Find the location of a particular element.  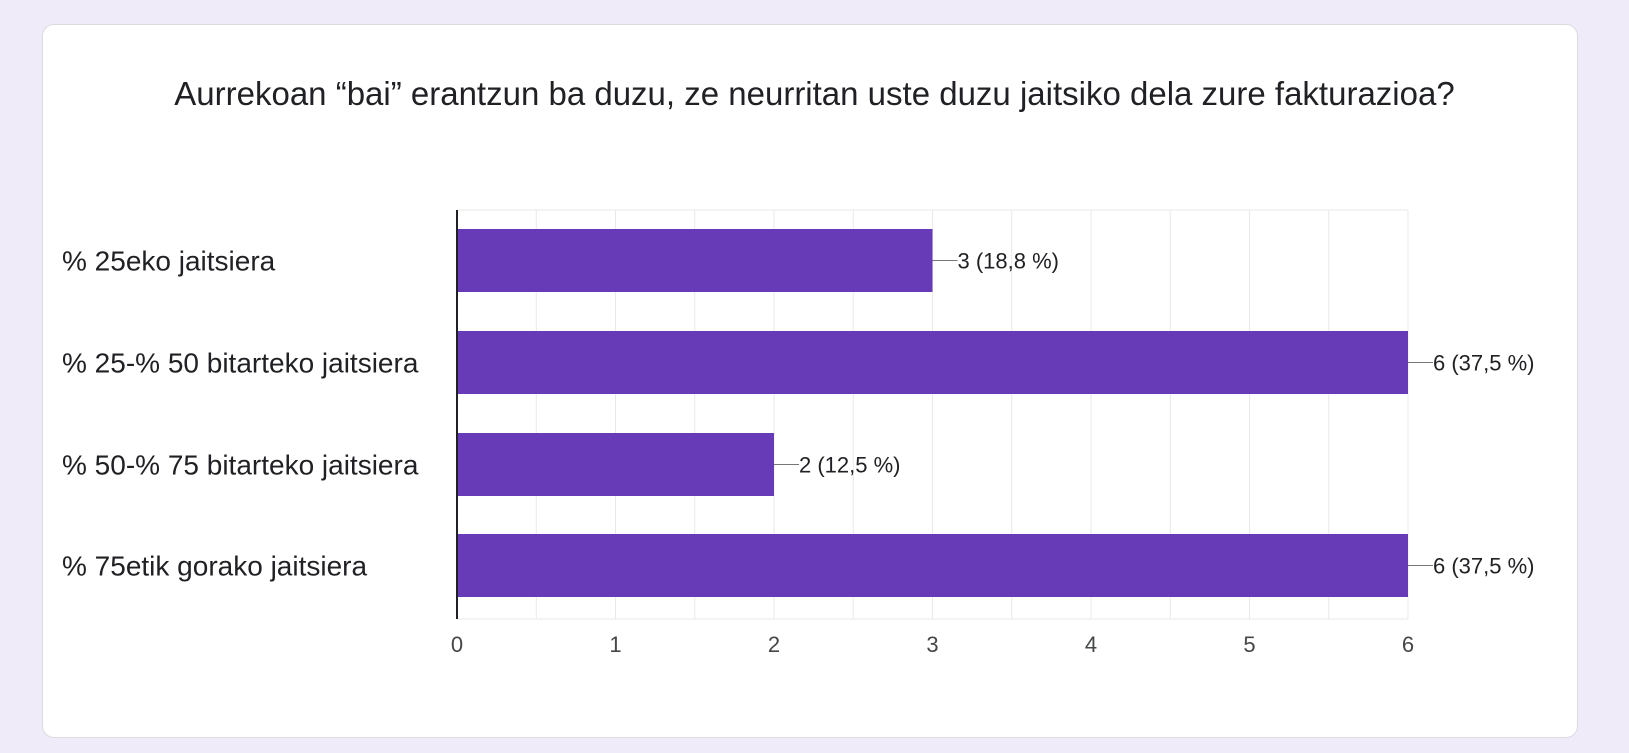

x-tick-label: 0 is located at coordinates (457, 644).